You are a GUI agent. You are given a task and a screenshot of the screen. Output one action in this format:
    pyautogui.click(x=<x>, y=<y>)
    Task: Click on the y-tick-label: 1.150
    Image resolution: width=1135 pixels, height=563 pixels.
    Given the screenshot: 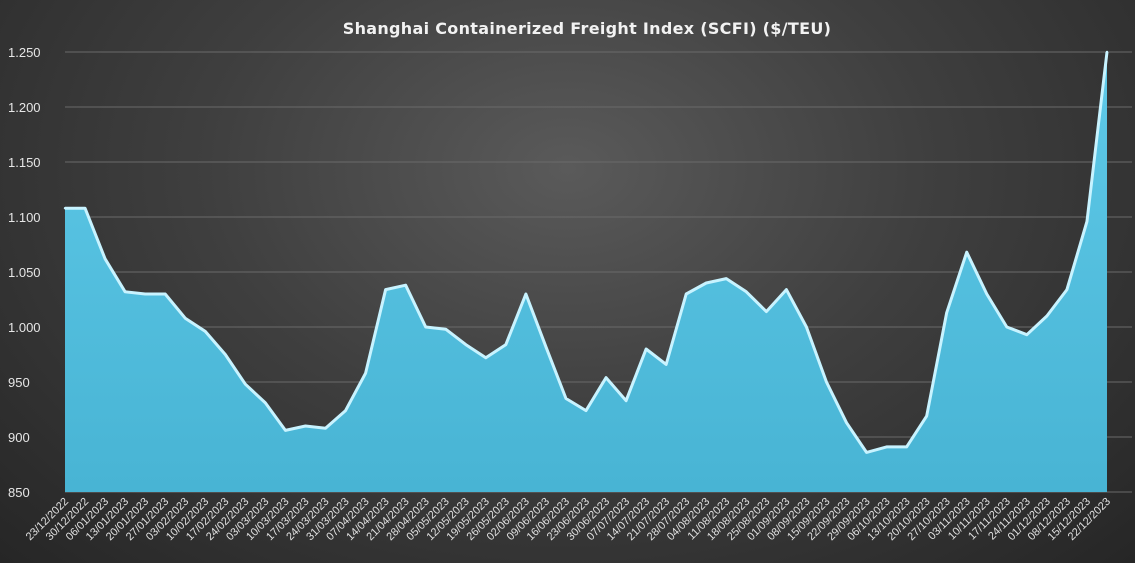 What is the action you would take?
    pyautogui.click(x=24, y=162)
    